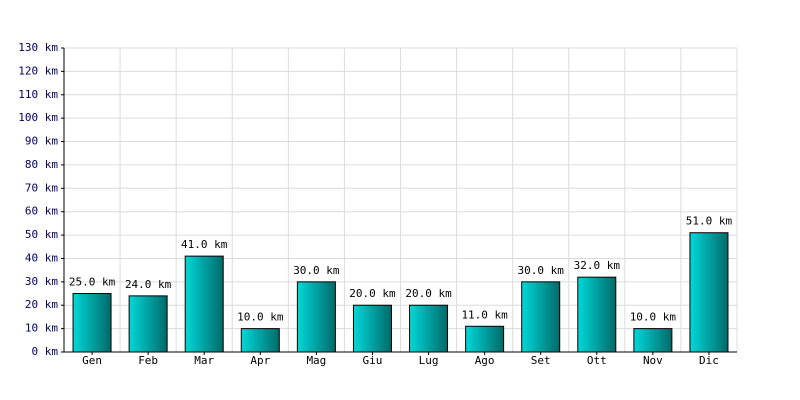 The height and width of the screenshot is (400, 800). What do you see at coordinates (148, 284) in the screenshot?
I see `value-label: 24.0 km` at bounding box center [148, 284].